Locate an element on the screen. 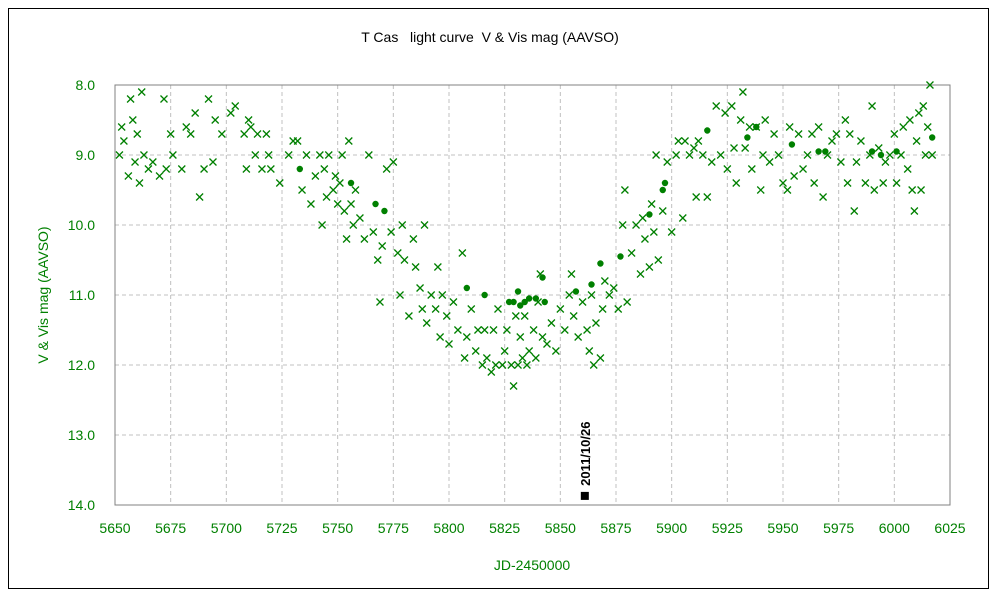 The image size is (1000, 600). x-tick-label: 5800 is located at coordinates (448, 528).